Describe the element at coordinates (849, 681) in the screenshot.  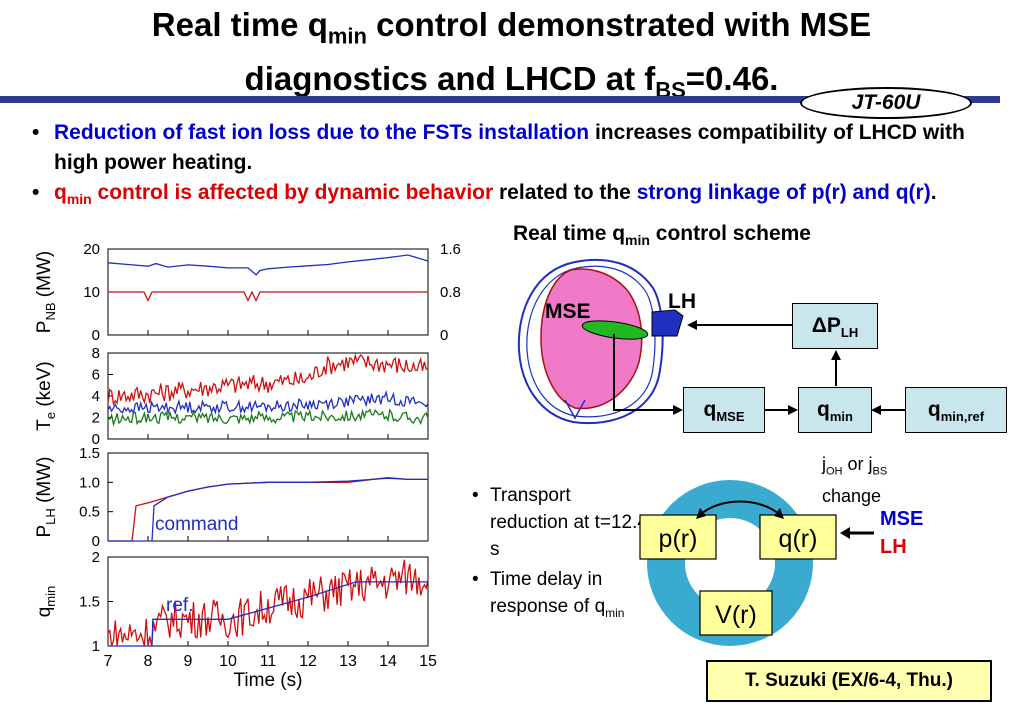
I see `credit-box: T. Suzuki (EX/6-4, Thu.)` at that location.